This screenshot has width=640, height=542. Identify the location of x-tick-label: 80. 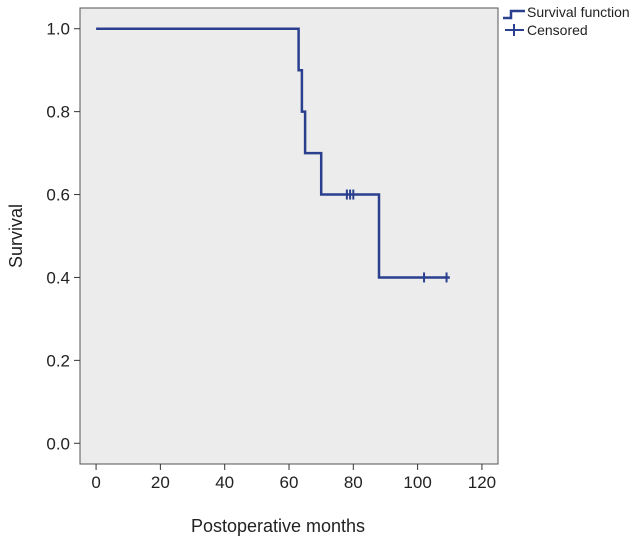
(353, 482).